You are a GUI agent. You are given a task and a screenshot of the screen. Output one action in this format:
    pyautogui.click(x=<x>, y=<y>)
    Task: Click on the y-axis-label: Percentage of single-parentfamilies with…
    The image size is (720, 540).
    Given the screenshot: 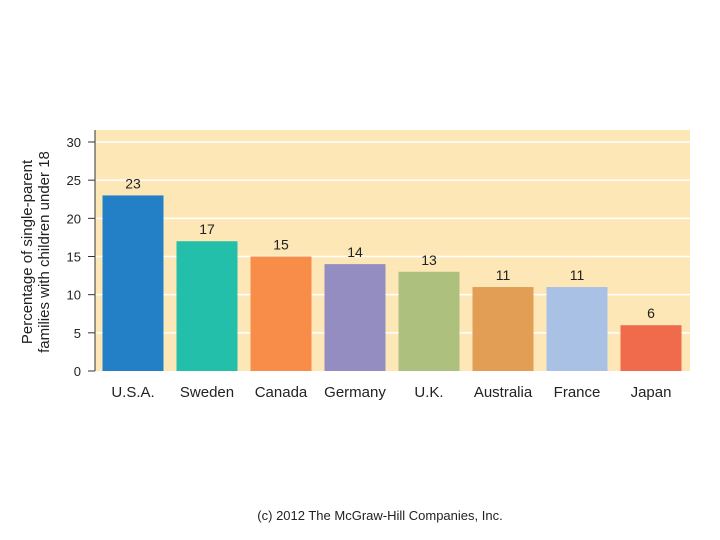 What is the action you would take?
    pyautogui.click(x=36, y=252)
    